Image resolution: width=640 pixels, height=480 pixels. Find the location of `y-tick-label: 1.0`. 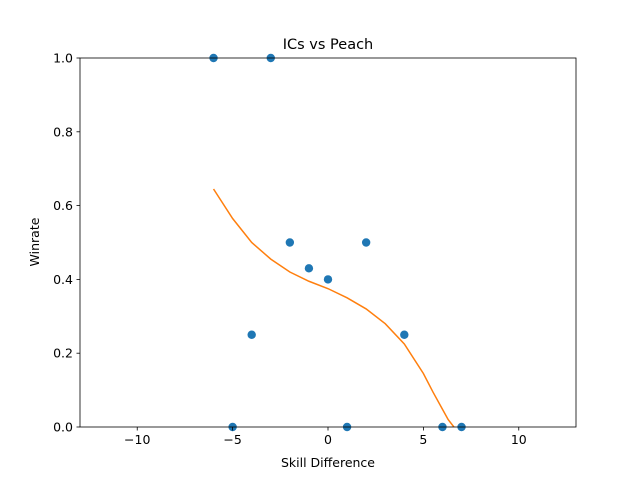

y-tick-label: 1.0 is located at coordinates (63, 58).